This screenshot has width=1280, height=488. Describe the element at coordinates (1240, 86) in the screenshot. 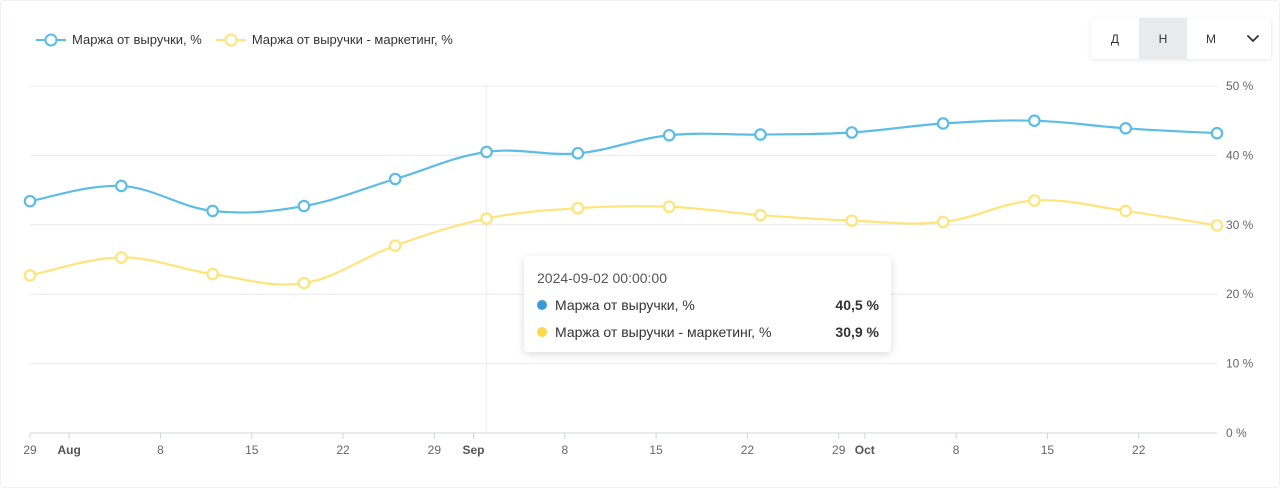

I see `y-tick-label: 50 %` at that location.